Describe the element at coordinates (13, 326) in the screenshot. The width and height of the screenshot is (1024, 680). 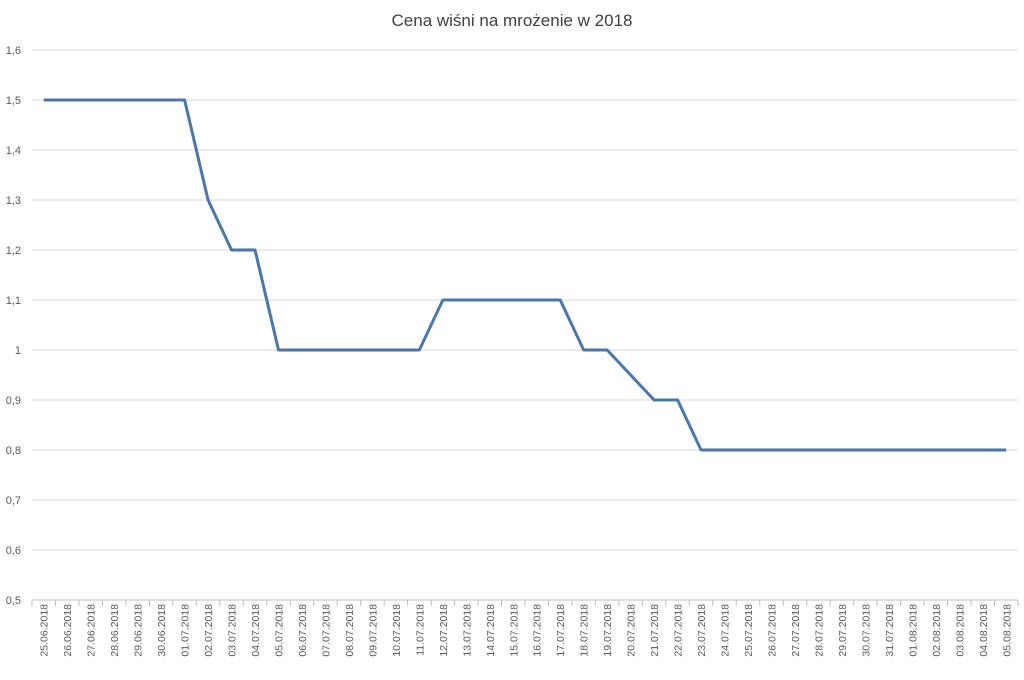
I see `y-axis-ticks: 0,5 0,6 0,7 0,8 0,9 1 1,1 1,2 1,3 1,4 1,5 1,6` at that location.